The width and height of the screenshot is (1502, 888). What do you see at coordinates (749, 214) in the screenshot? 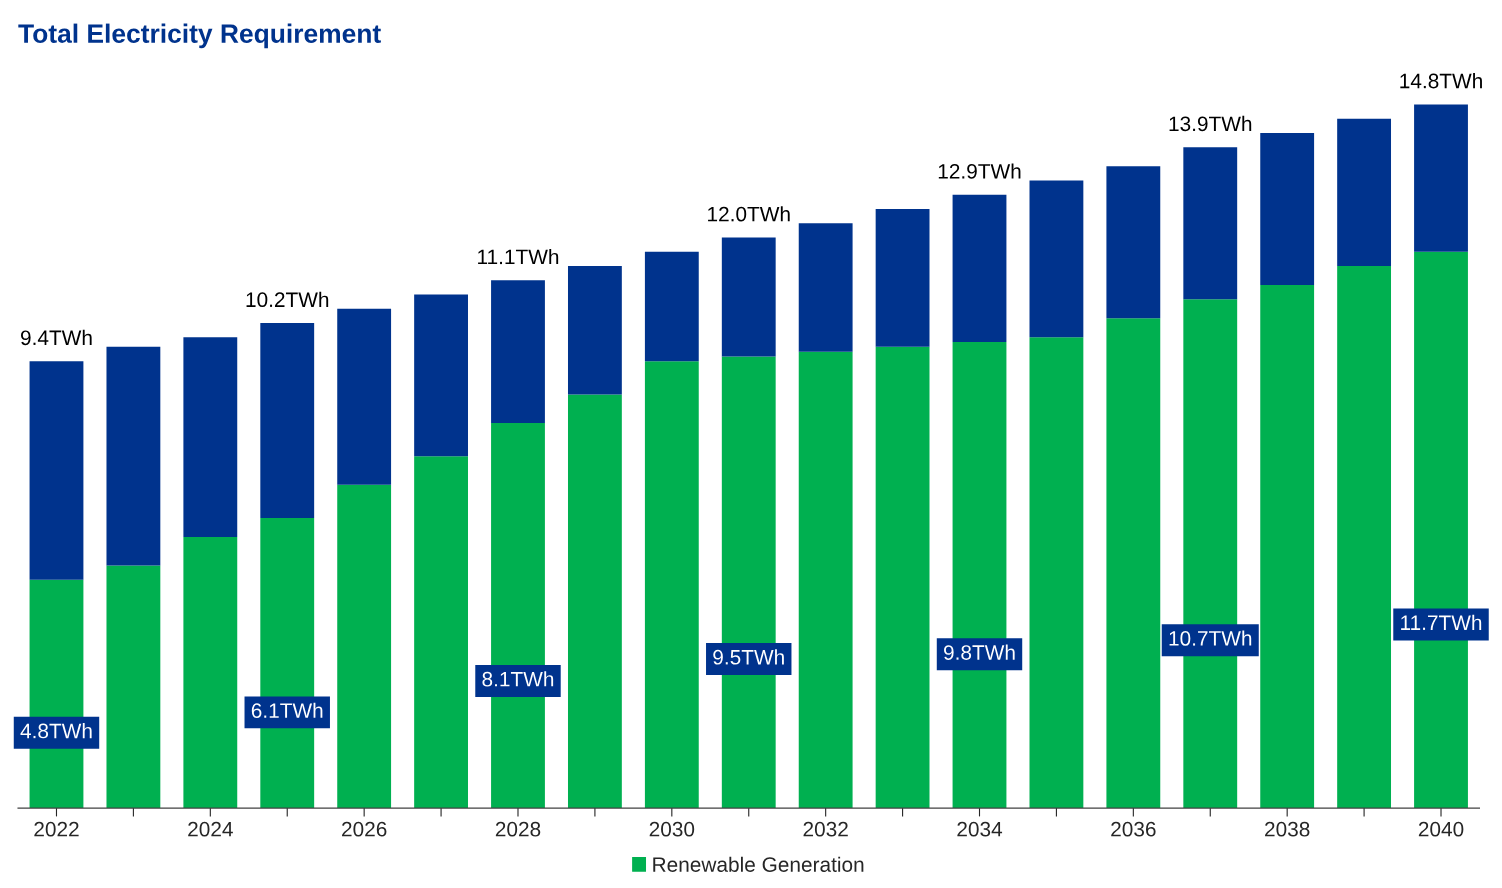
I see `total-label: 12.0TWh` at bounding box center [749, 214].